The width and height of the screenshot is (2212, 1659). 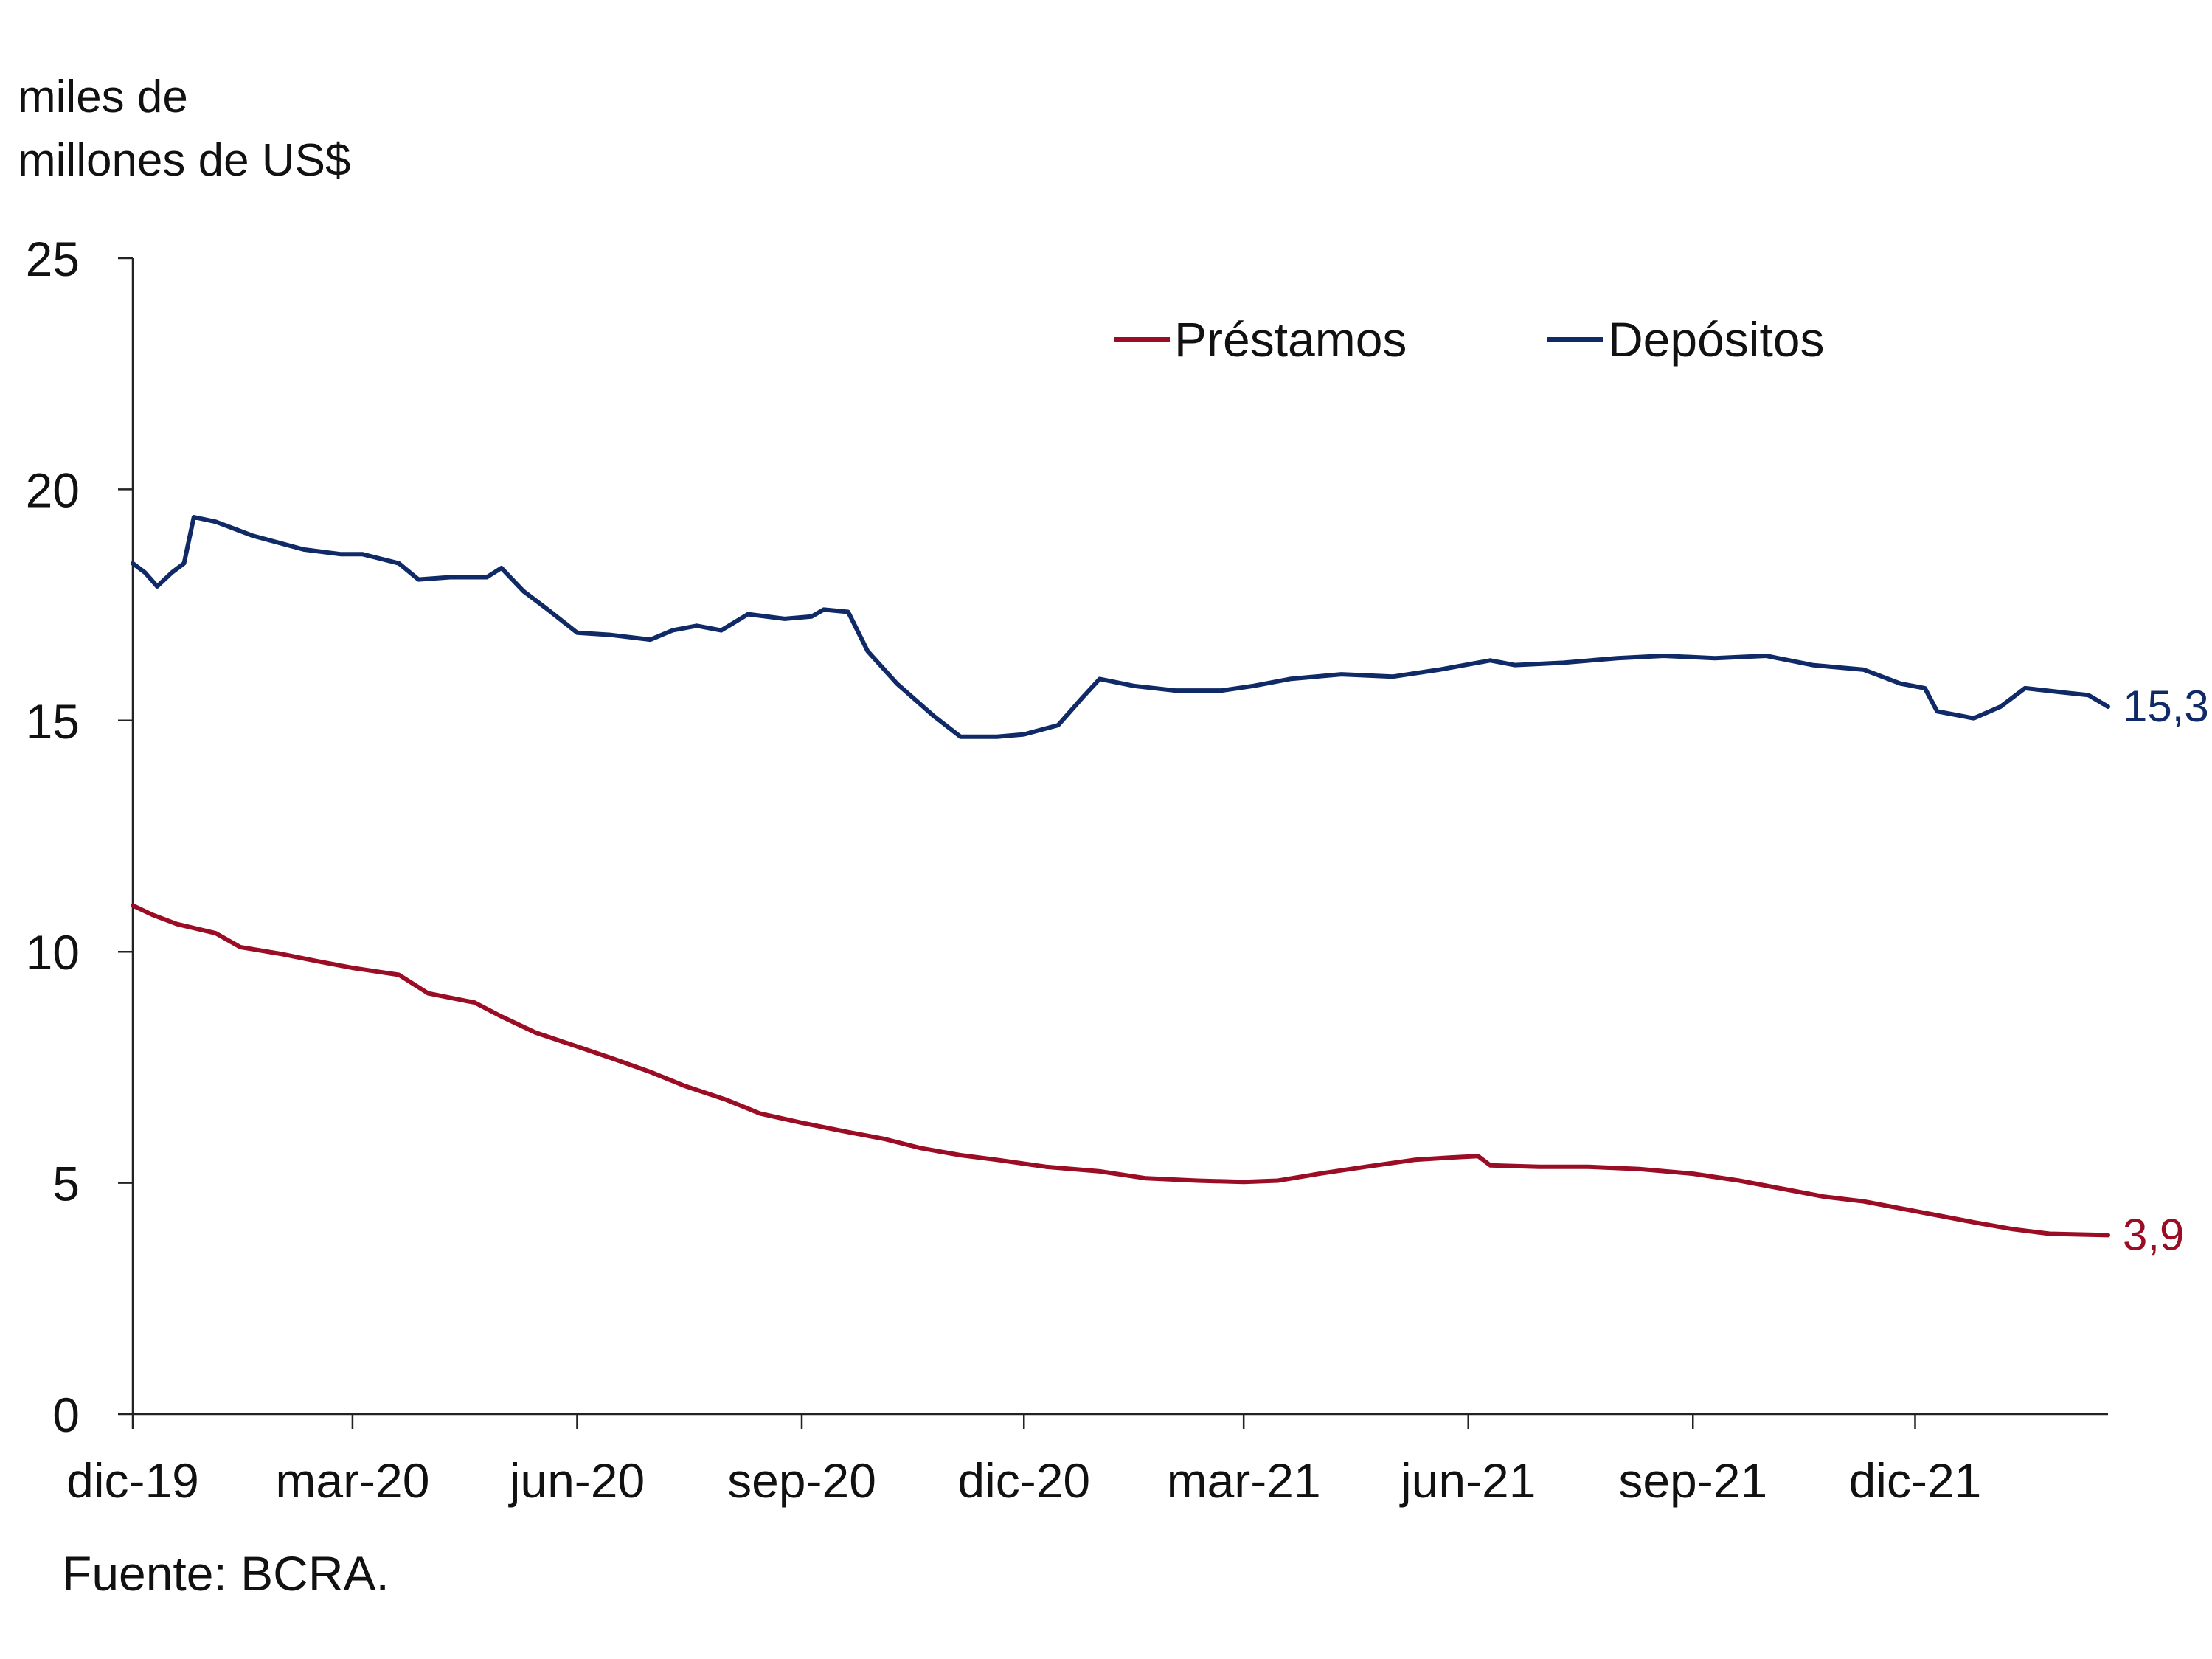 What do you see at coordinates (103, 97) in the screenshot?
I see `y-axis-label-line-1: miles de` at bounding box center [103, 97].